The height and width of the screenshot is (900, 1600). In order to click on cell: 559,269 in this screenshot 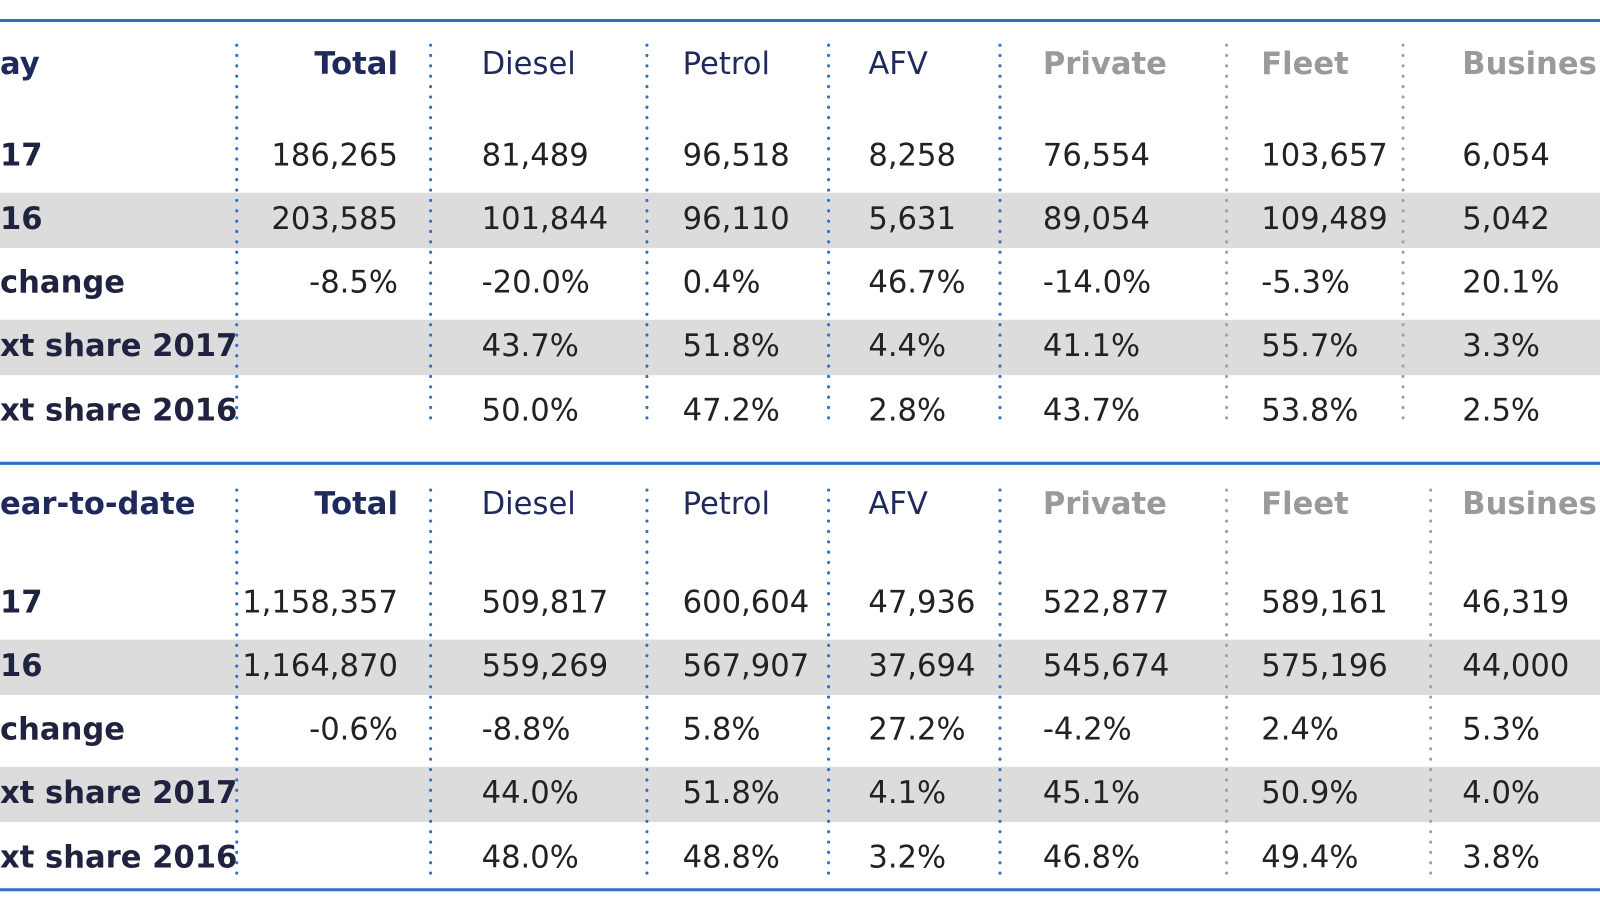, I will do `click(545, 666)`.